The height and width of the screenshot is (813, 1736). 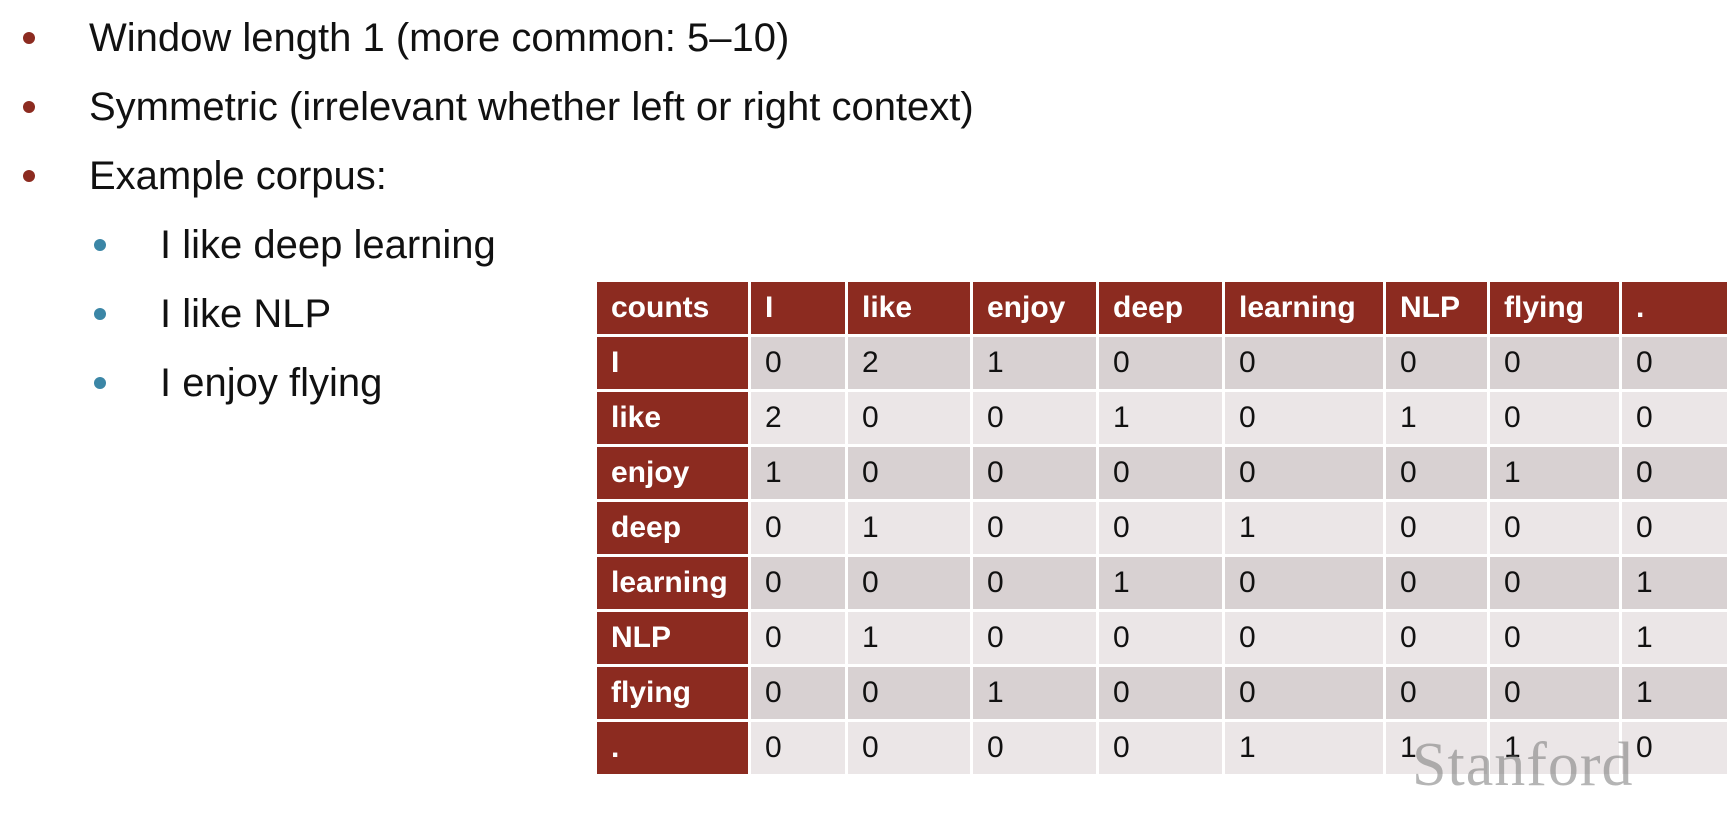 I want to click on table-row: learning 0 0 0 1 0 0 0 1, so click(x=1162, y=583).